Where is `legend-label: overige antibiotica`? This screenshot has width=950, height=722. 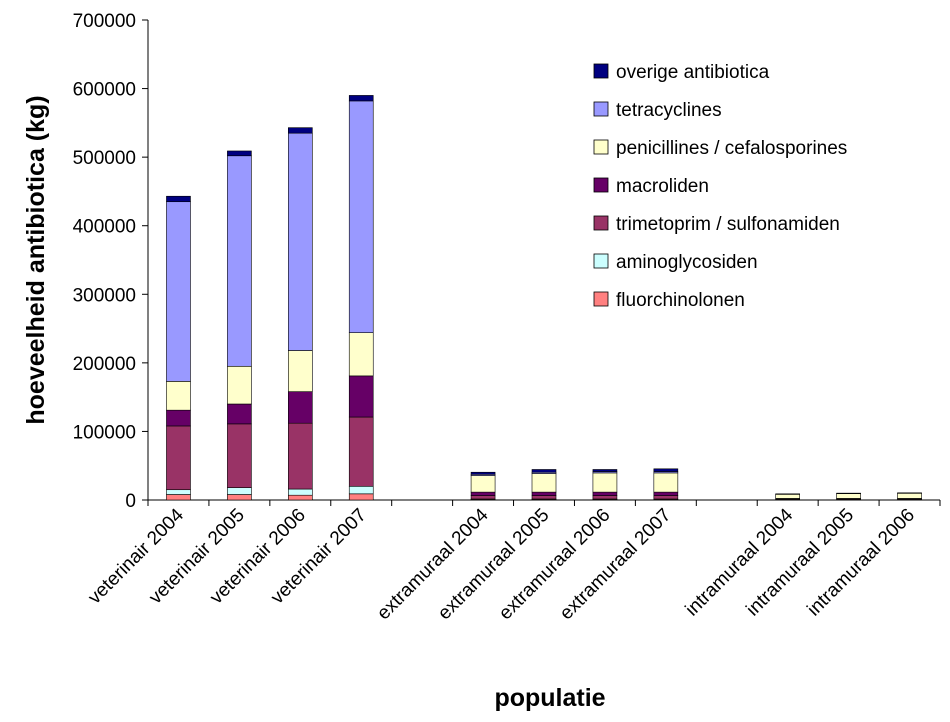 legend-label: overige antibiotica is located at coordinates (693, 72).